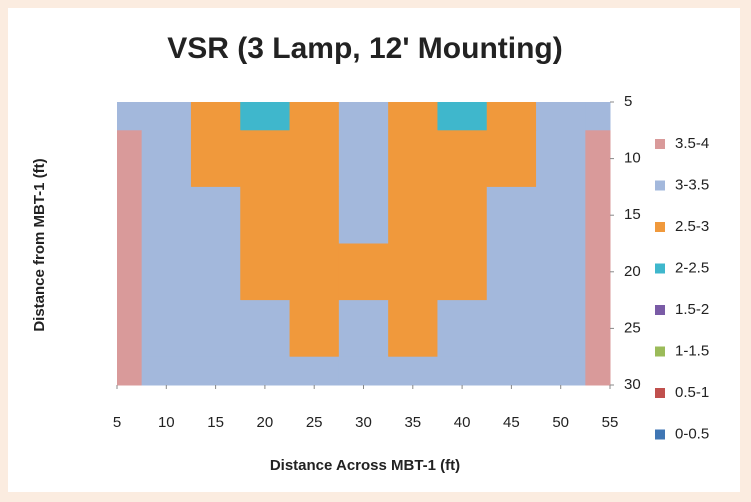 This screenshot has height=502, width=751. Describe the element at coordinates (692, 226) in the screenshot. I see `legend-label: 2.5-3` at that location.